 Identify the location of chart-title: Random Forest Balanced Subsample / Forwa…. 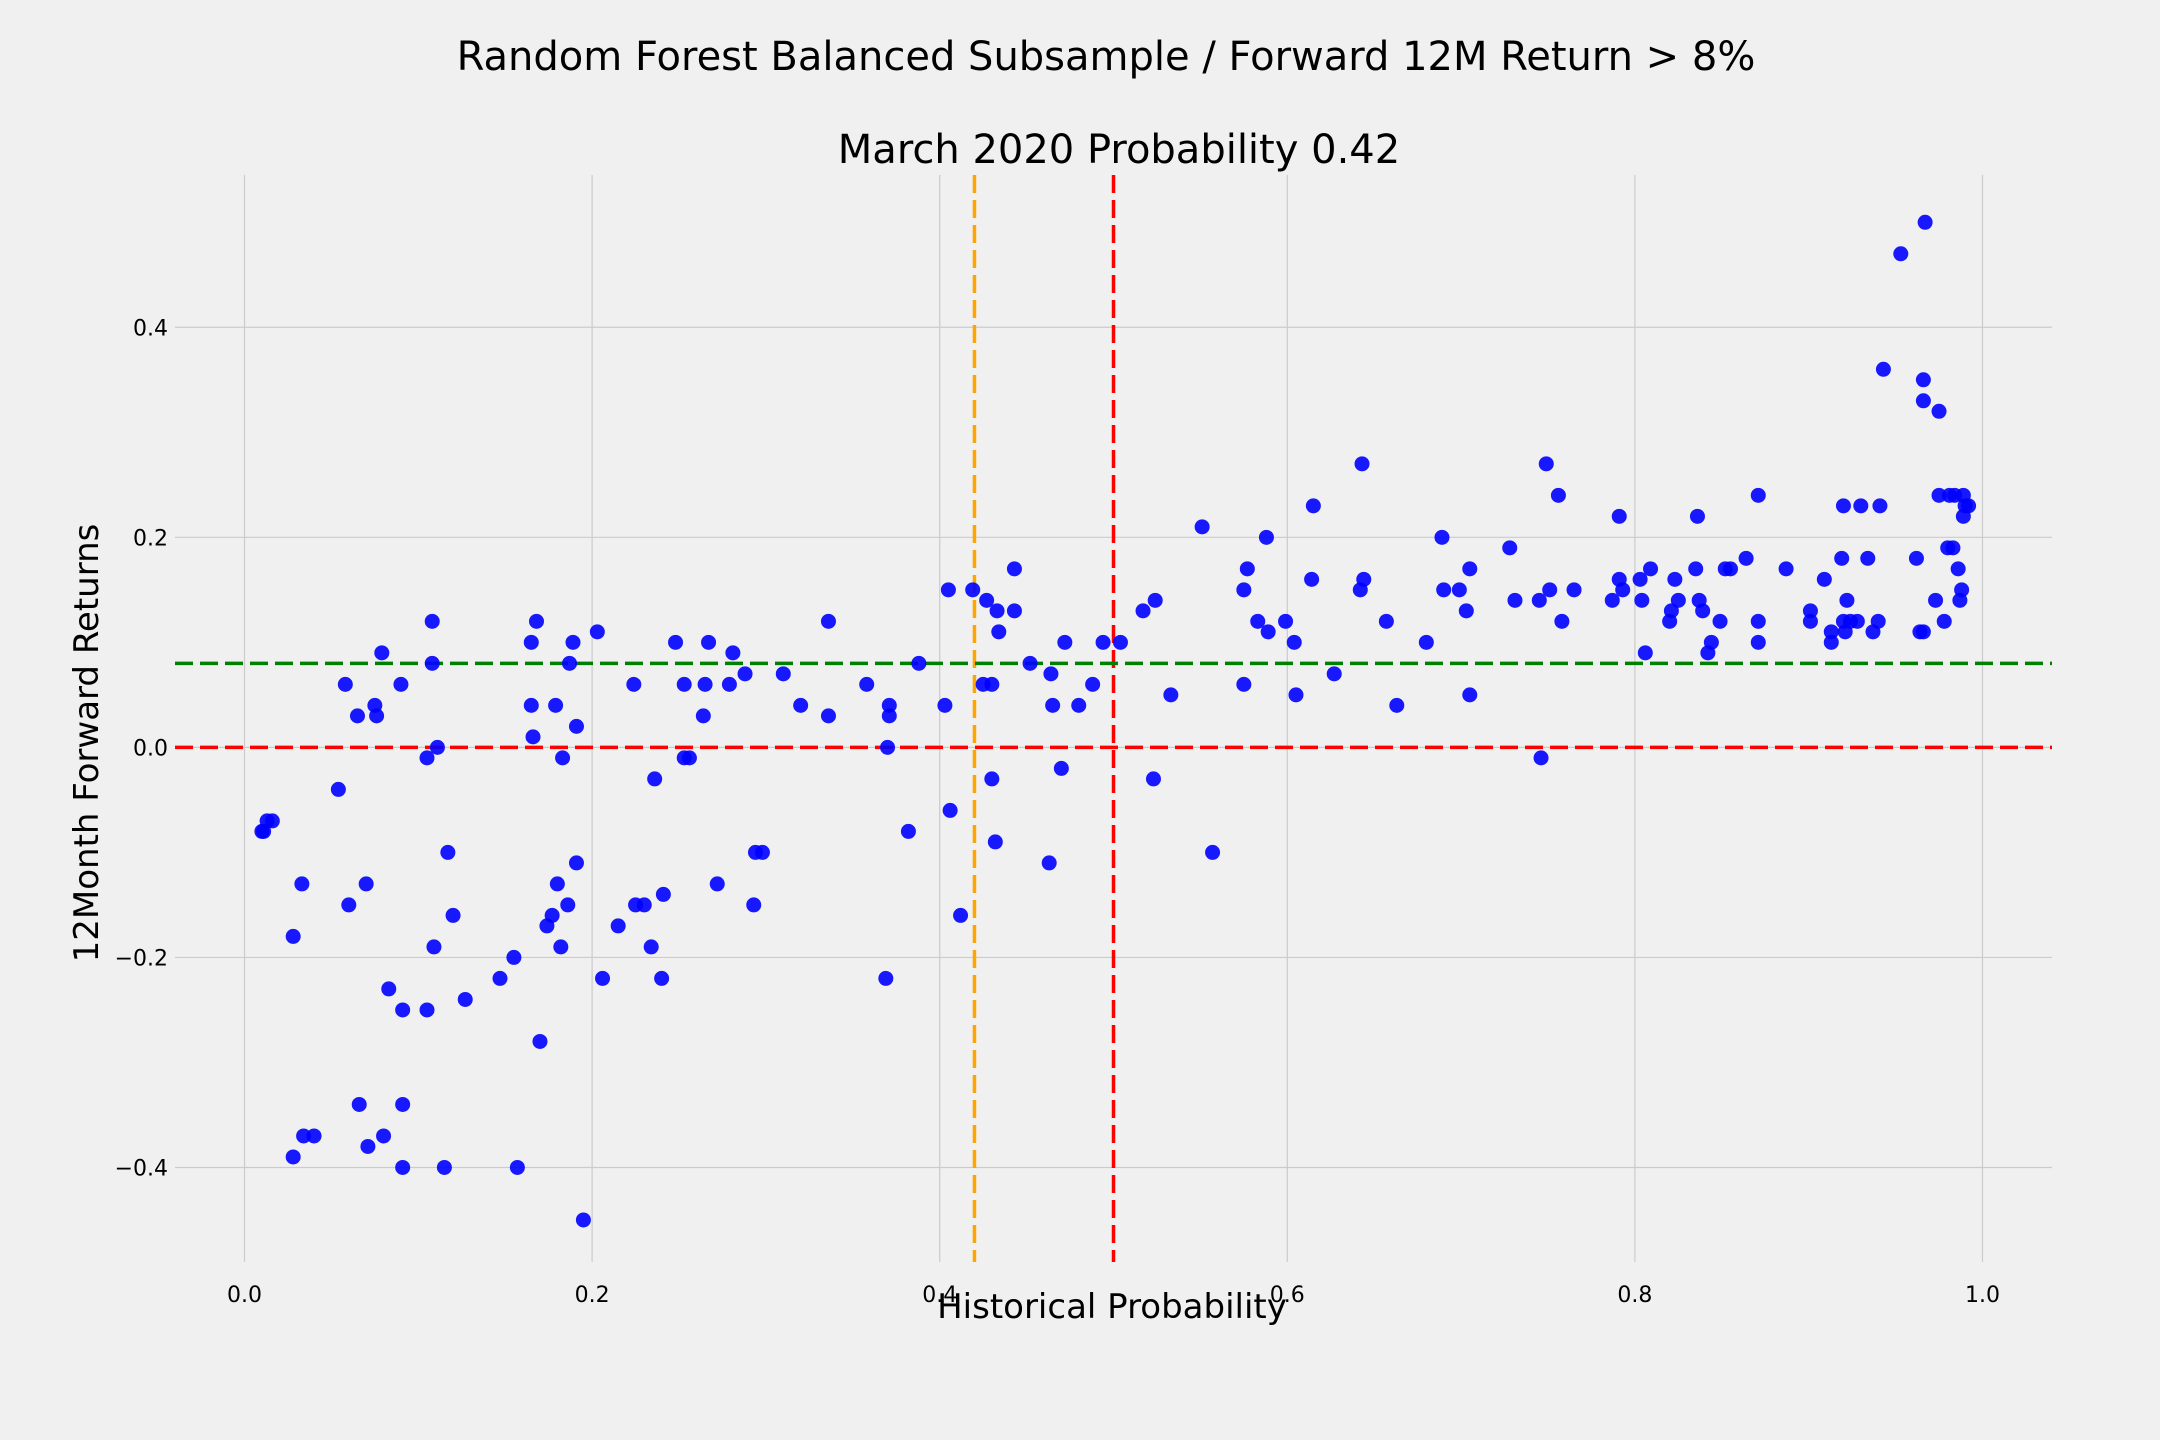
(1106, 57).